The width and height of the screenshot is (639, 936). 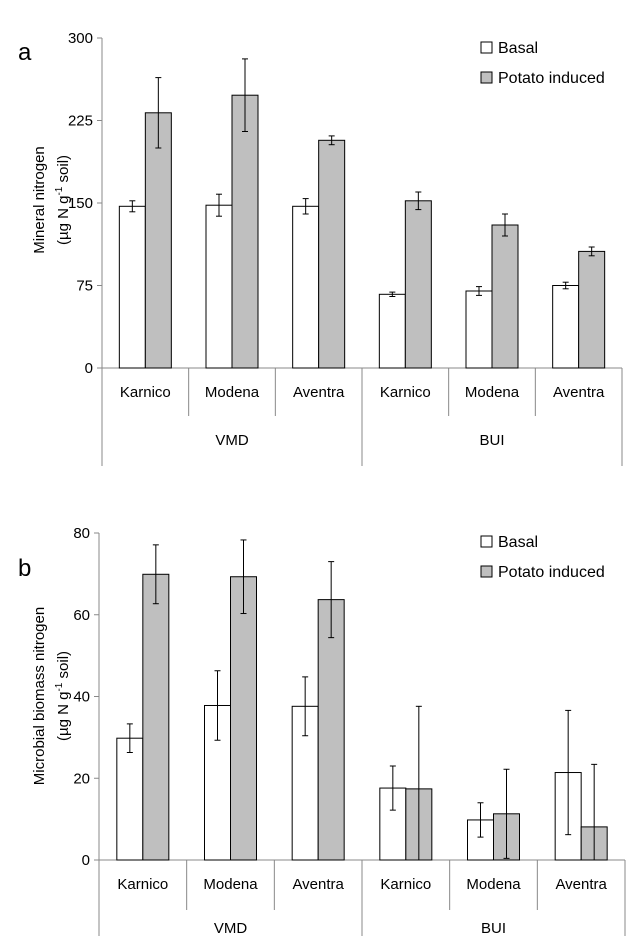 What do you see at coordinates (81, 615) in the screenshot?
I see `y-tick-label: 60` at bounding box center [81, 615].